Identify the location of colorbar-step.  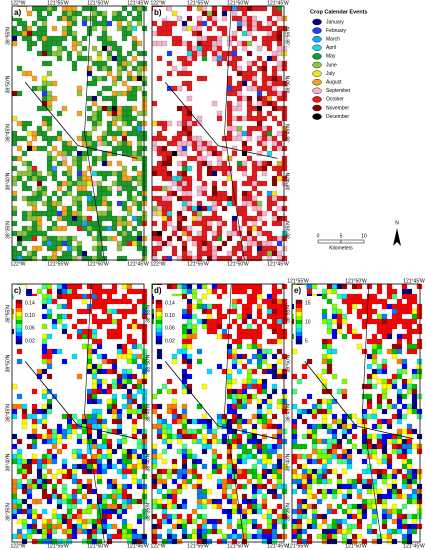
(299, 342).